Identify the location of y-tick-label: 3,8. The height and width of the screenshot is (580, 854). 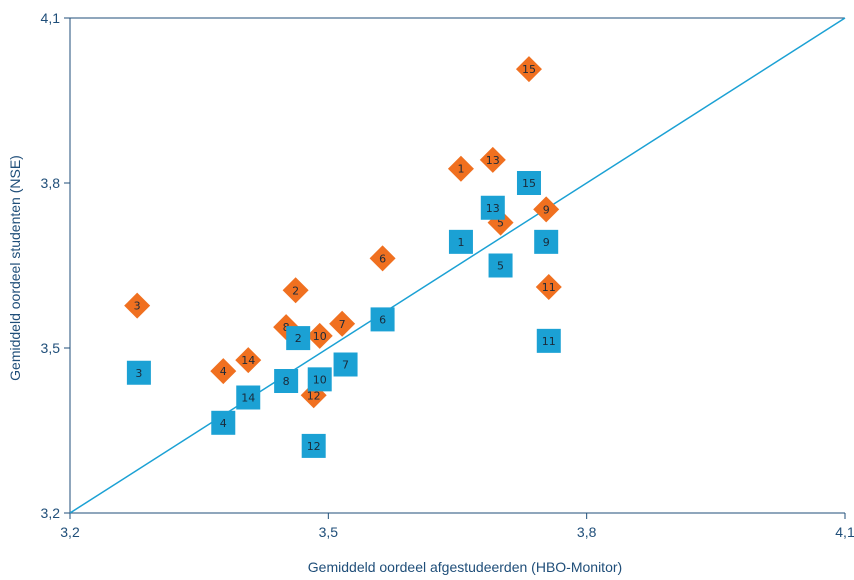
(51, 183).